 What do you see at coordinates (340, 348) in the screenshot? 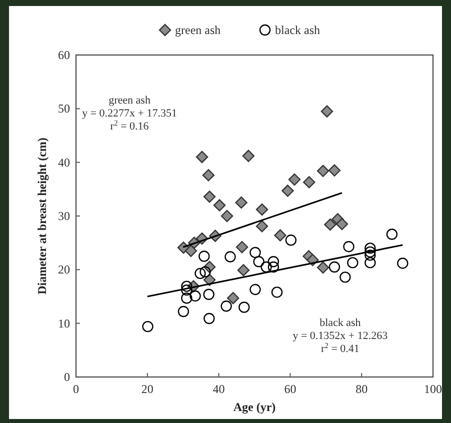
I see `annotation: r$^{2}$ = 0.41` at bounding box center [340, 348].